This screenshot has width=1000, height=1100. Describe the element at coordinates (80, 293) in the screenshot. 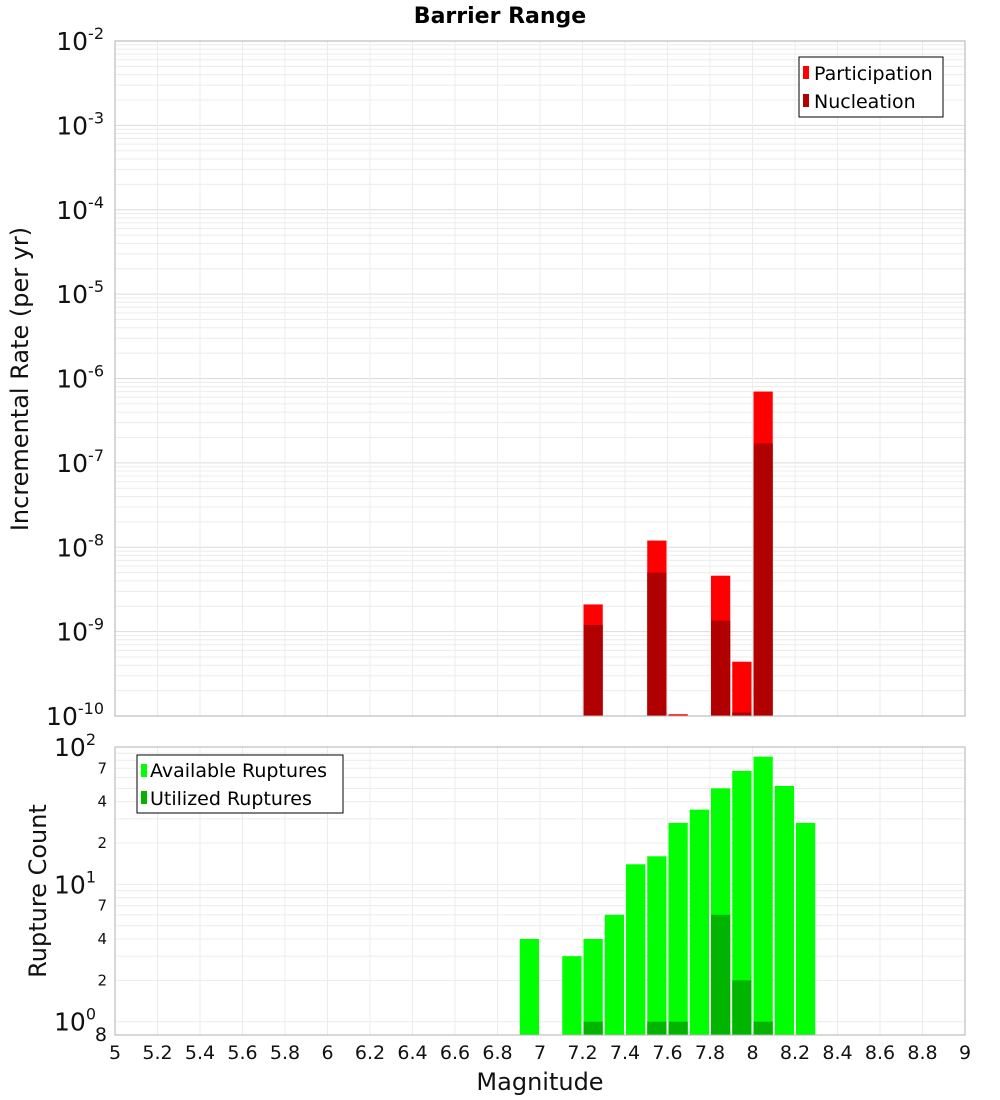

I see `y-tick-label: 10⁻⁵` at that location.